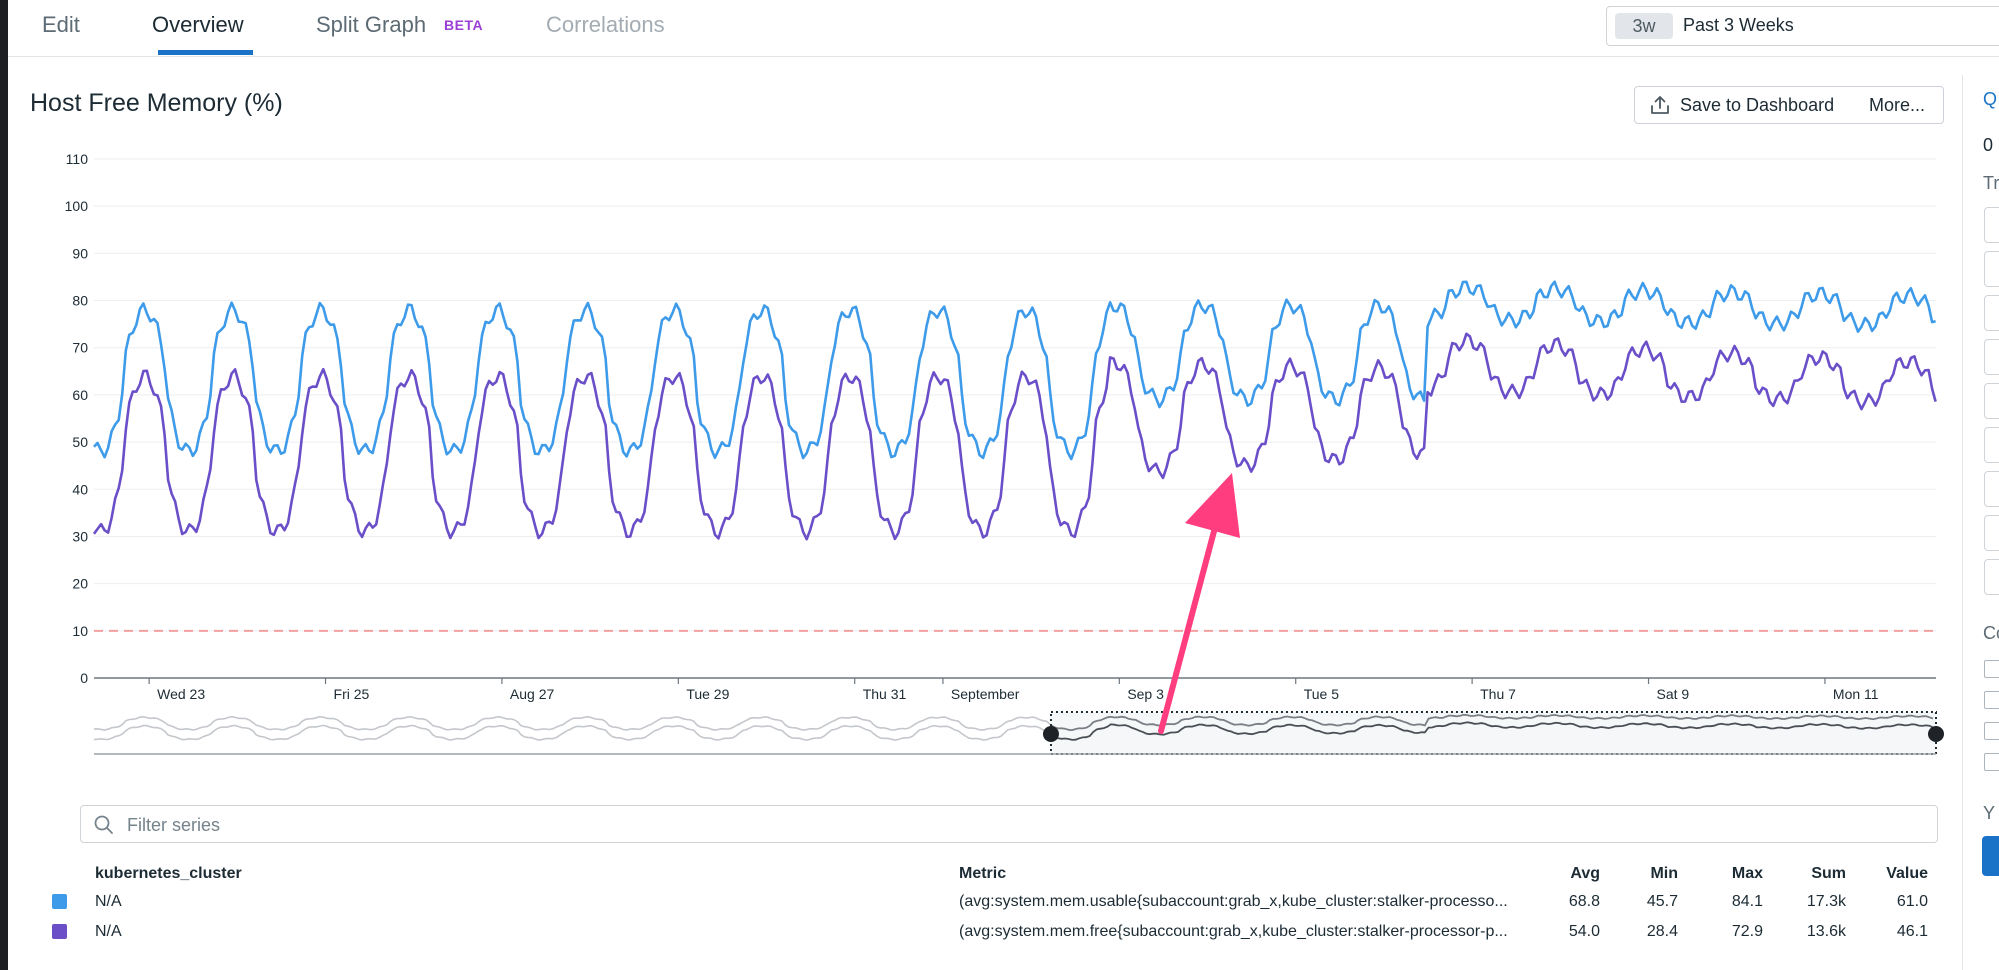  I want to click on legend-header-group: kubernetes_cluster, so click(168, 873).